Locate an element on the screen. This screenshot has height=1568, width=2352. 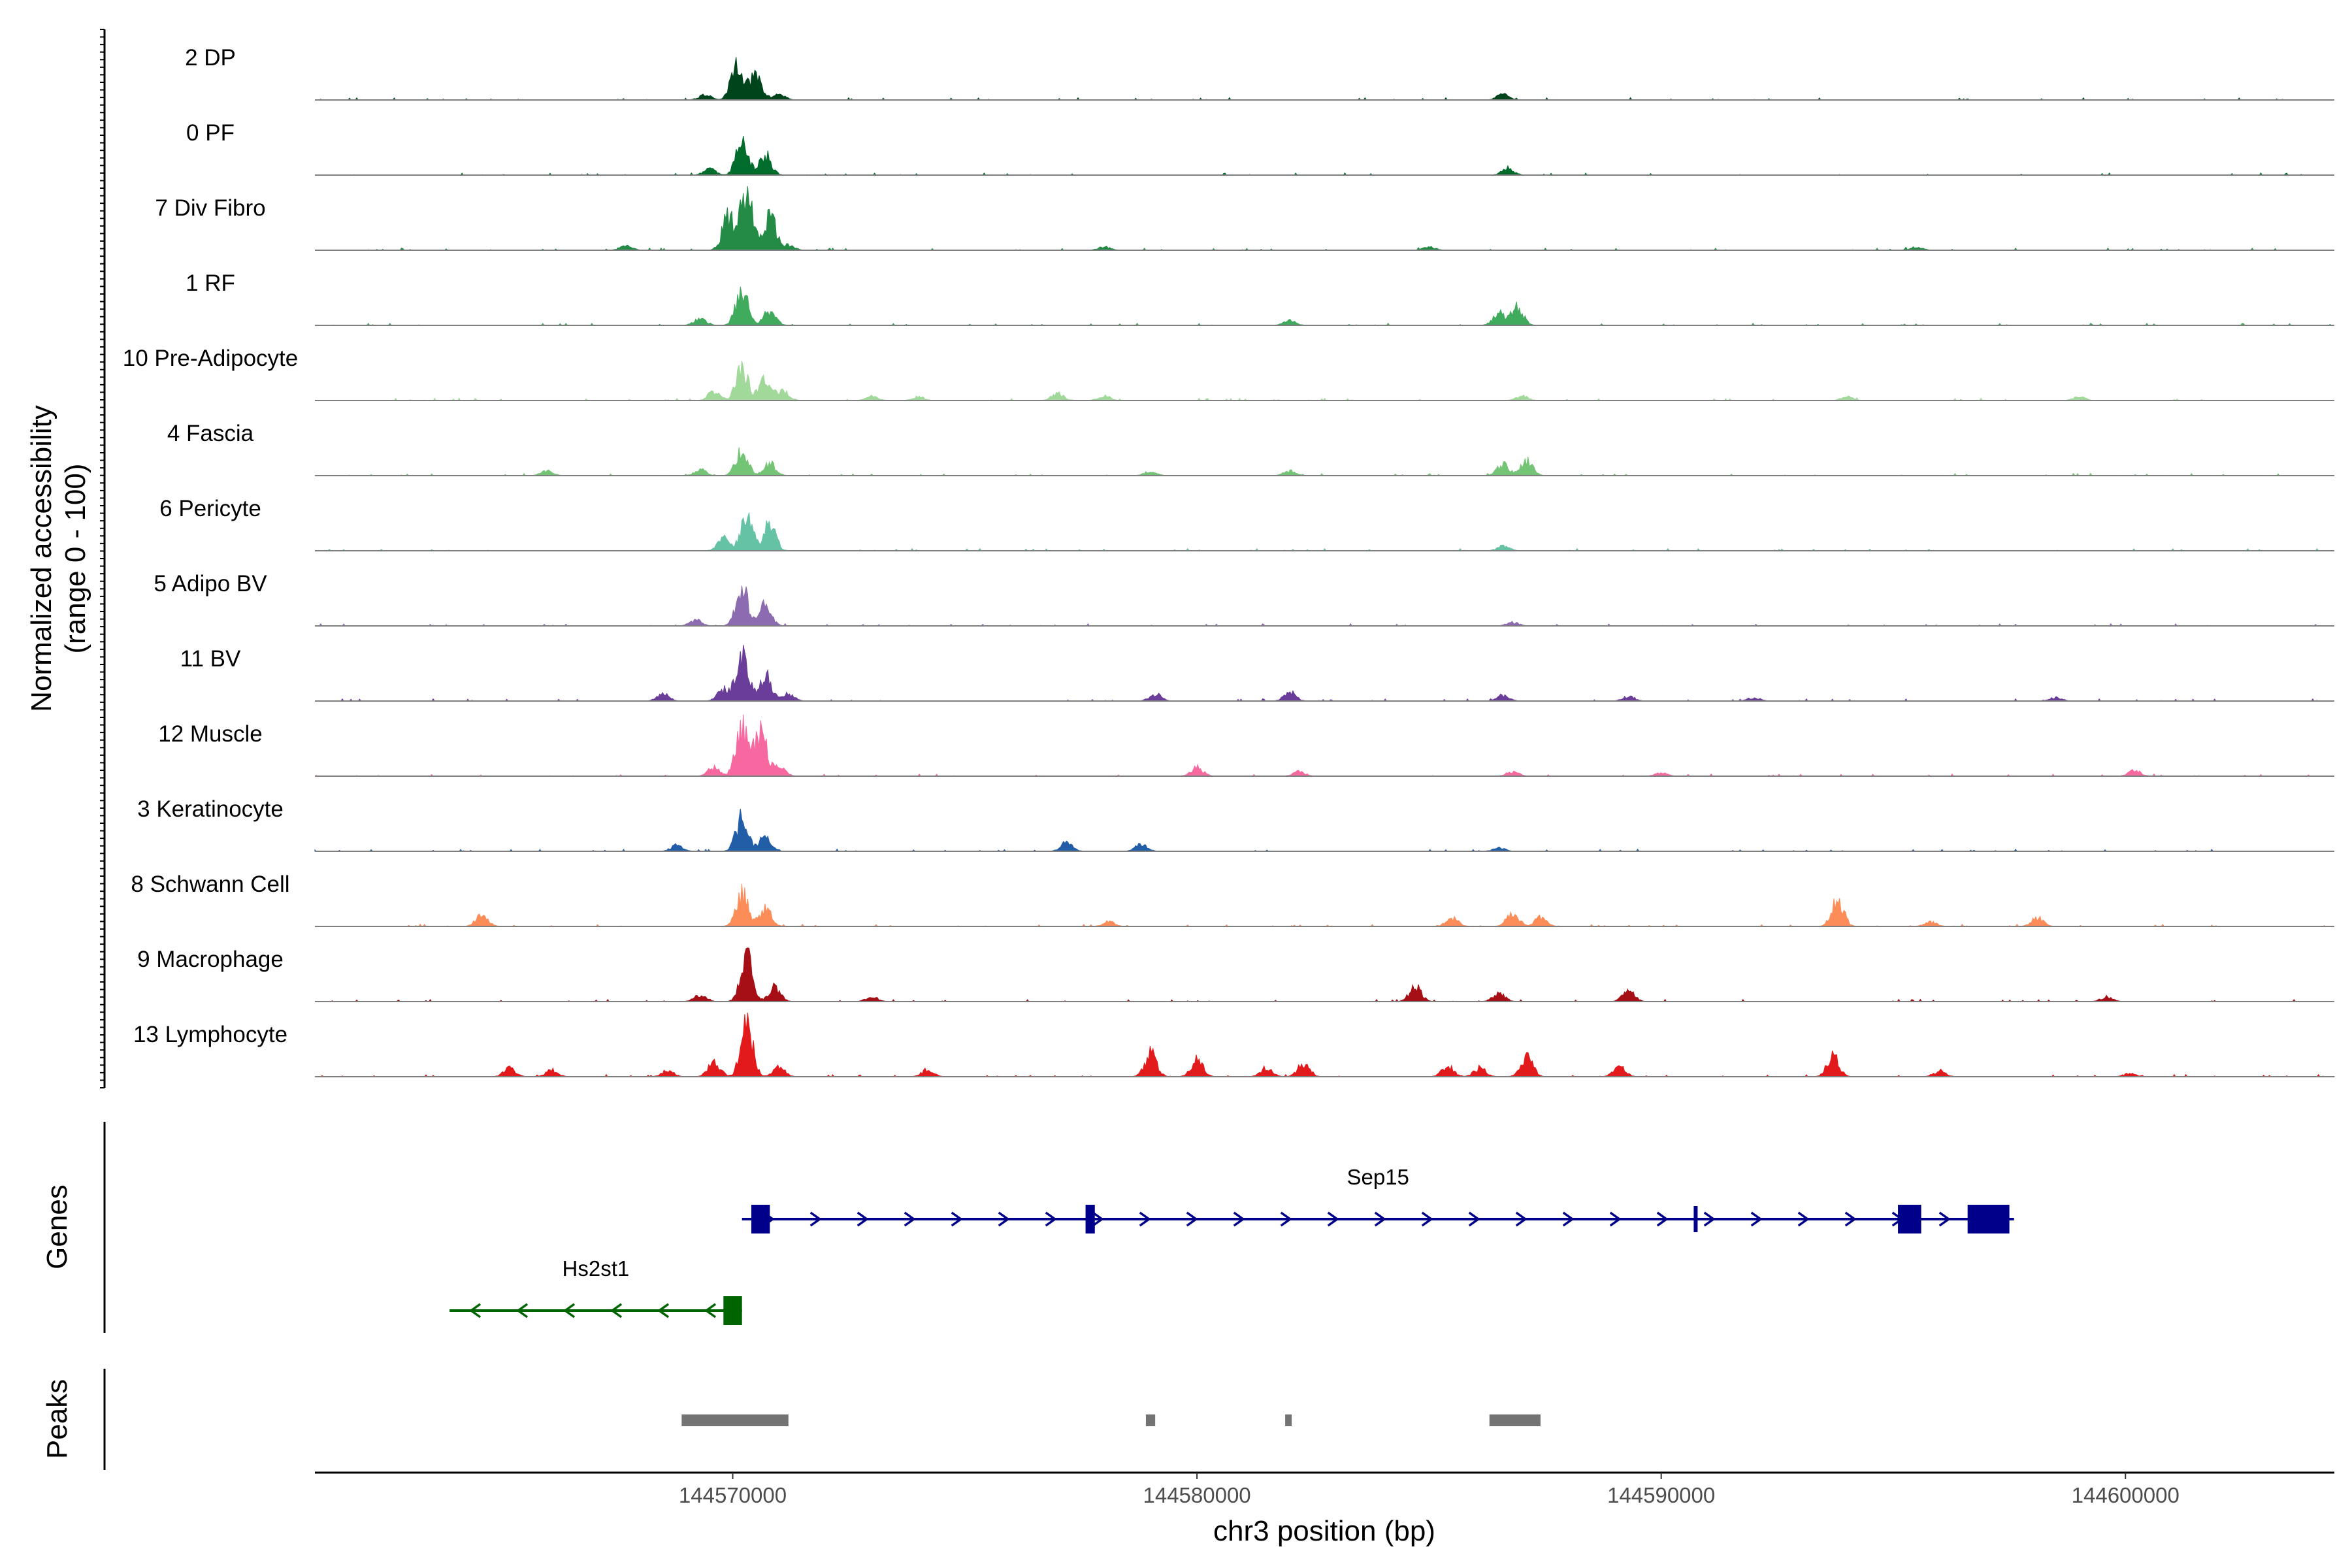
coverage-track: 1 RF is located at coordinates (1260, 298).